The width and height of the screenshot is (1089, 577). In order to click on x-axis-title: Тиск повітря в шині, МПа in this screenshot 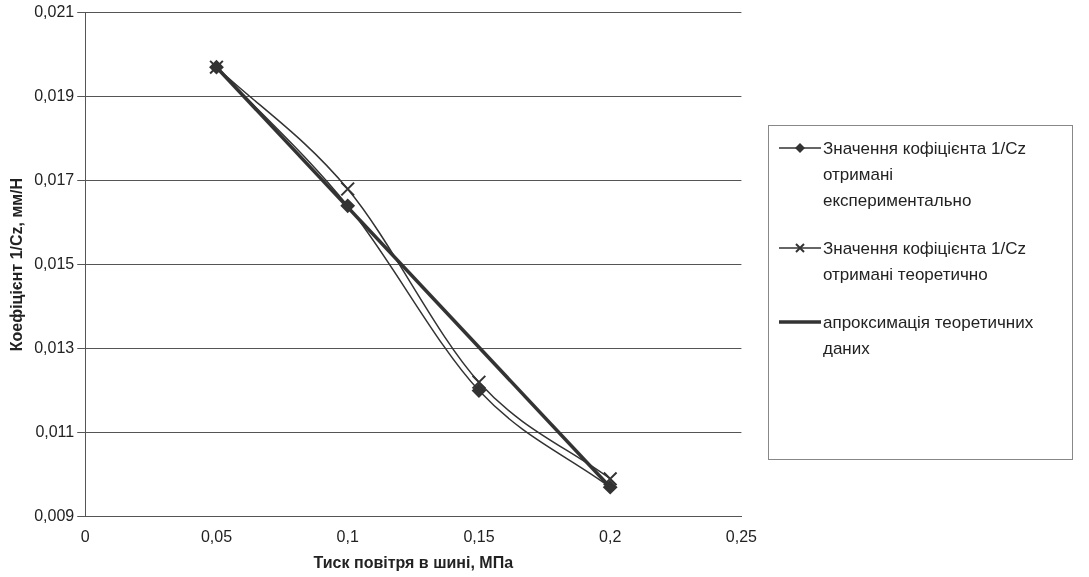, I will do `click(413, 562)`.